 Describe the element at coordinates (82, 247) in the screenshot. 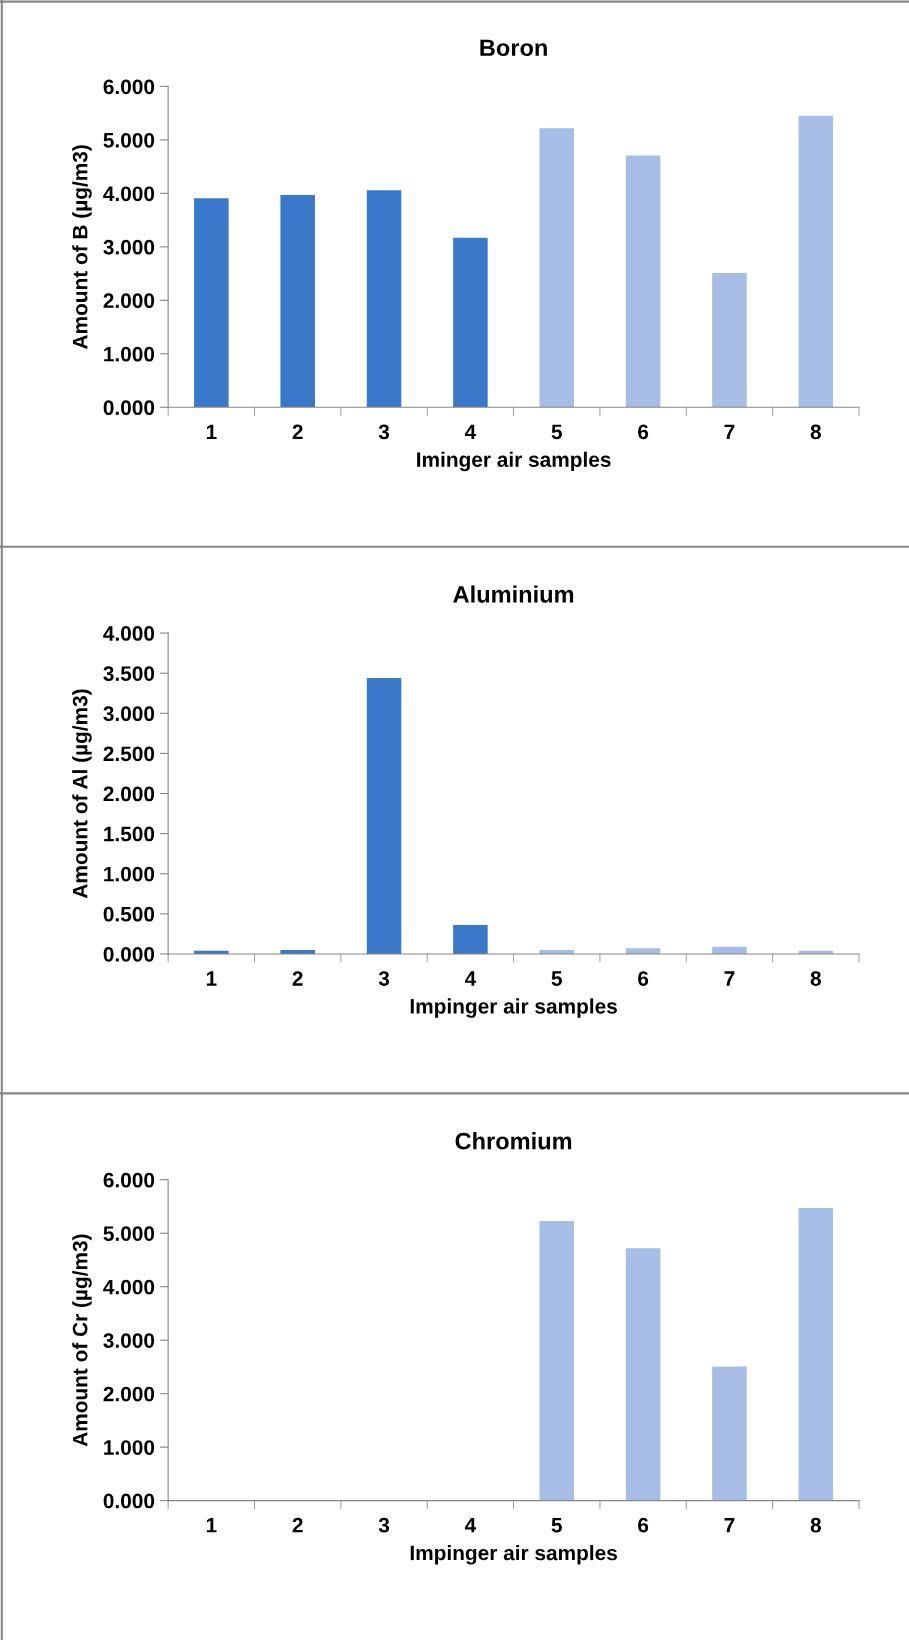

I see `y-axis-title: Amount of B (µg/m3)` at that location.